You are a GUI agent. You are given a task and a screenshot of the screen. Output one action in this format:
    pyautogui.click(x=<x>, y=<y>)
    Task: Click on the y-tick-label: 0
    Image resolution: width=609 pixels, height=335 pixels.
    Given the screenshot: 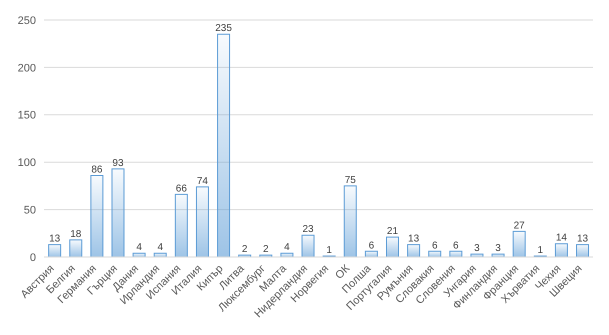 What is the action you would take?
    pyautogui.click(x=33, y=258)
    